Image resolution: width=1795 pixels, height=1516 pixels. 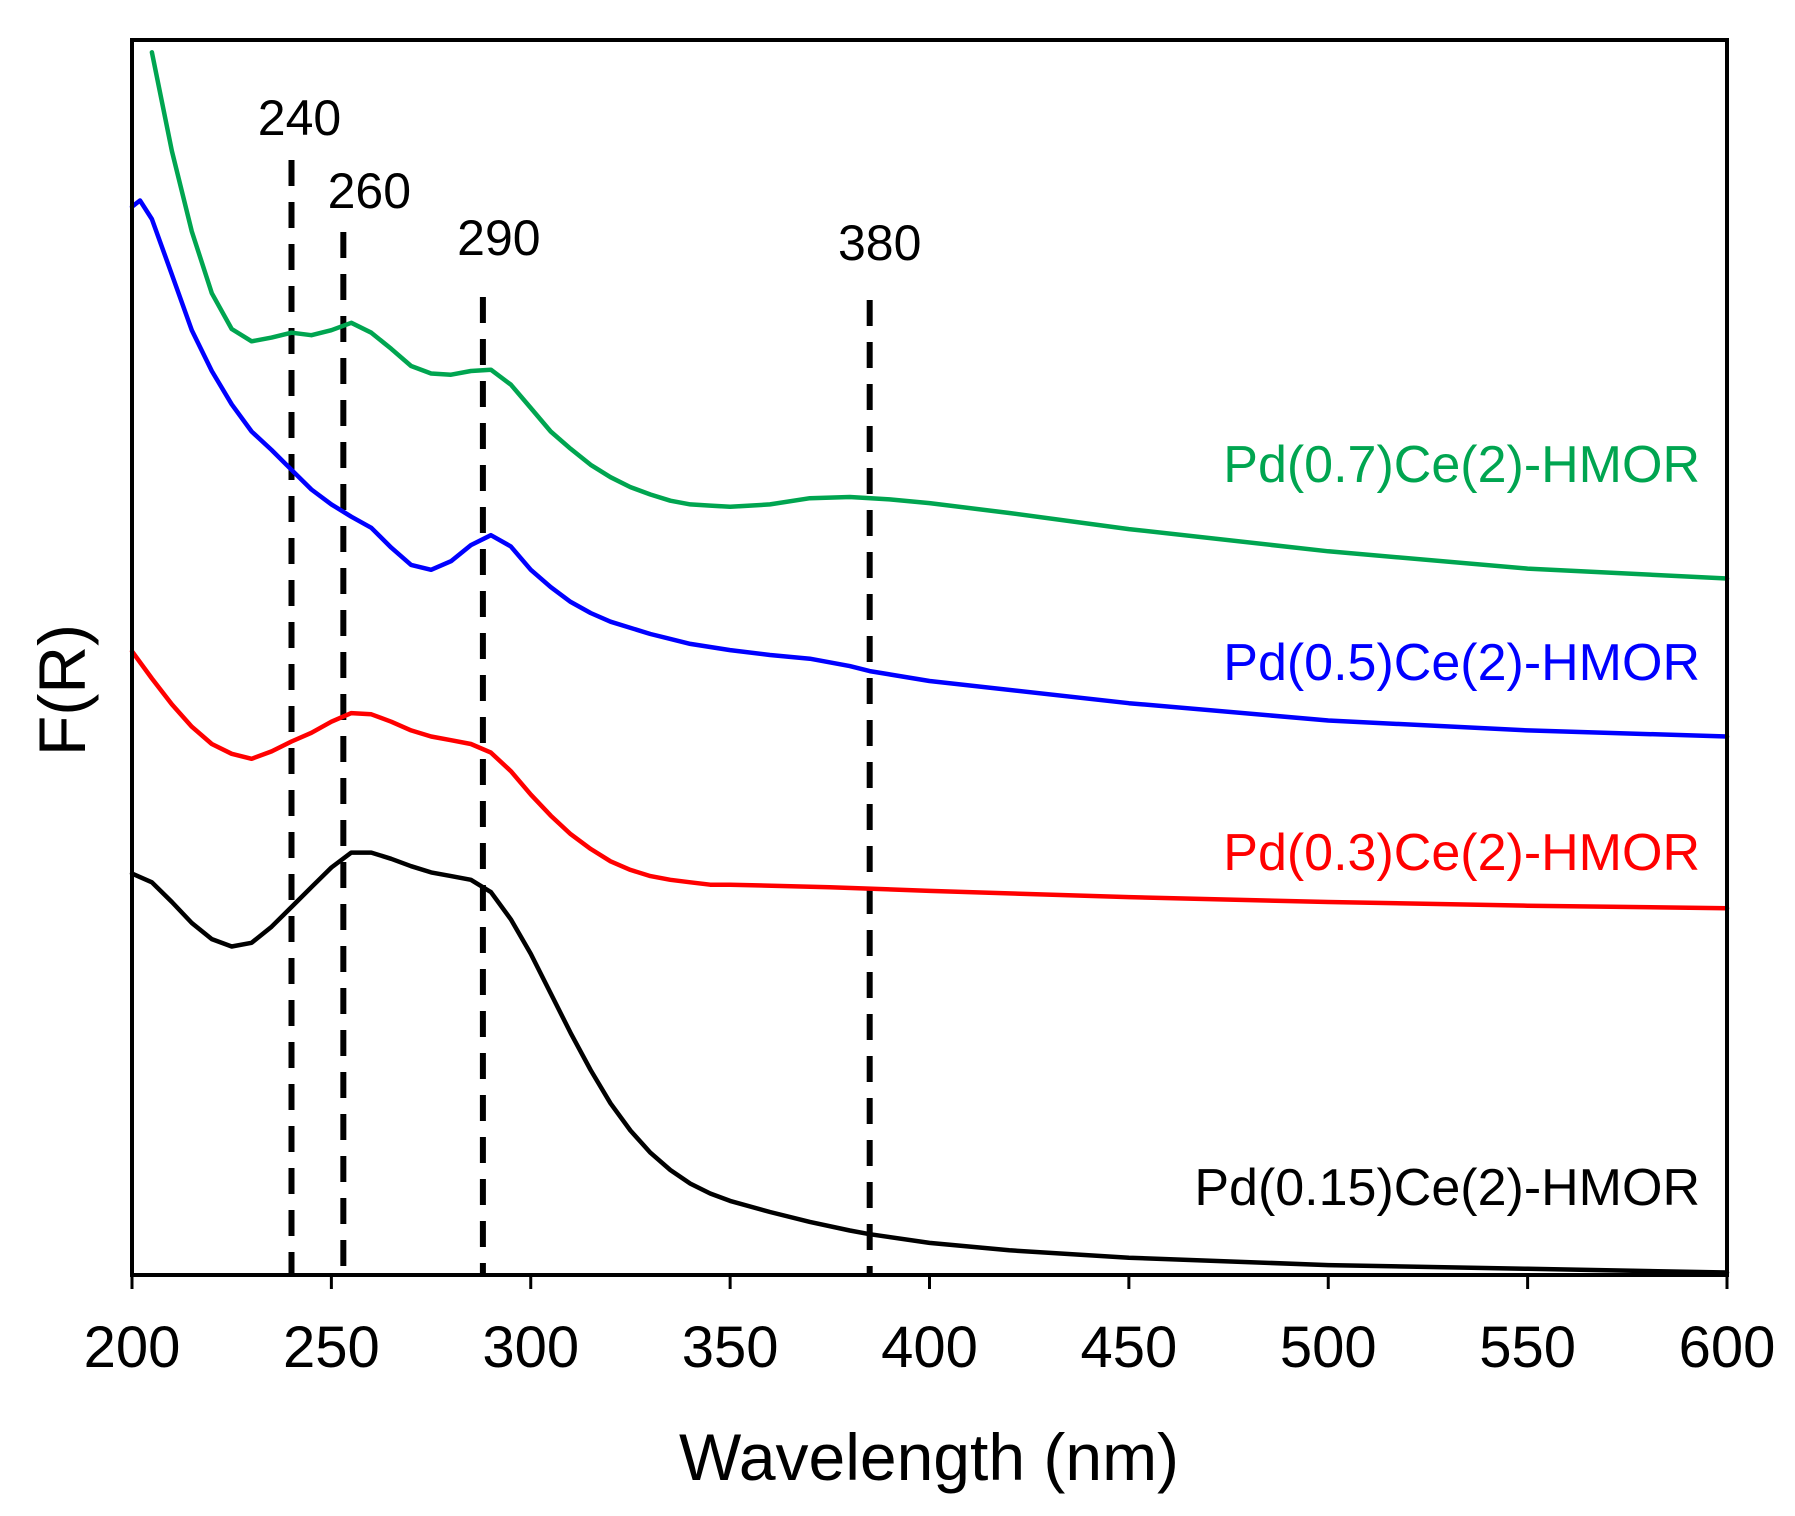 I want to click on x-axis-title: Wavelength (nm), so click(x=929, y=1457).